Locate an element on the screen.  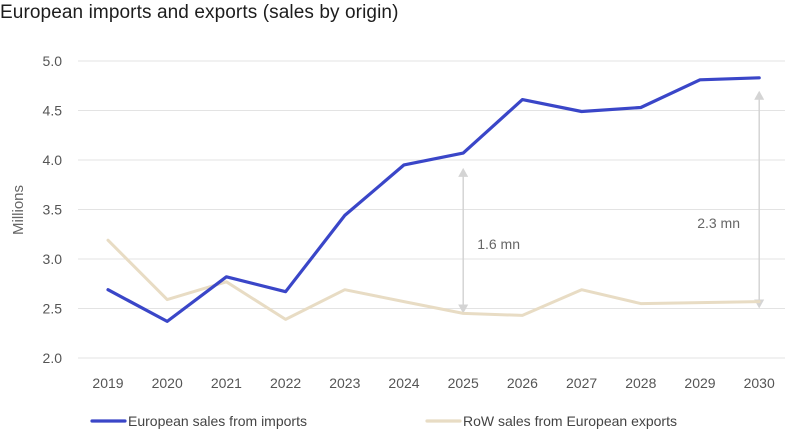
legend-label: RoW sales from European exports is located at coordinates (570, 421).